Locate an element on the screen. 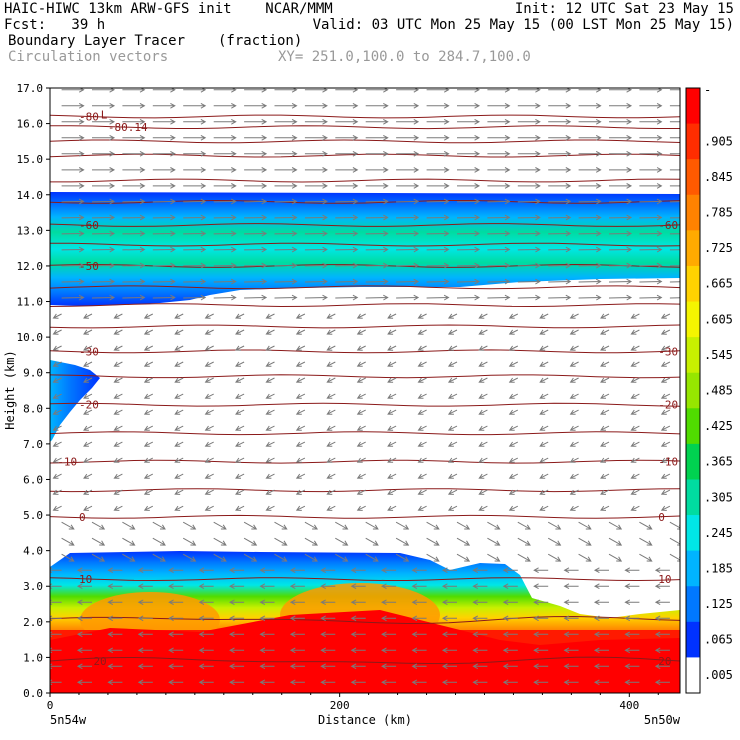 The width and height of the screenshot is (740, 740). y-tick-label: 10.0 is located at coordinates (30, 337).